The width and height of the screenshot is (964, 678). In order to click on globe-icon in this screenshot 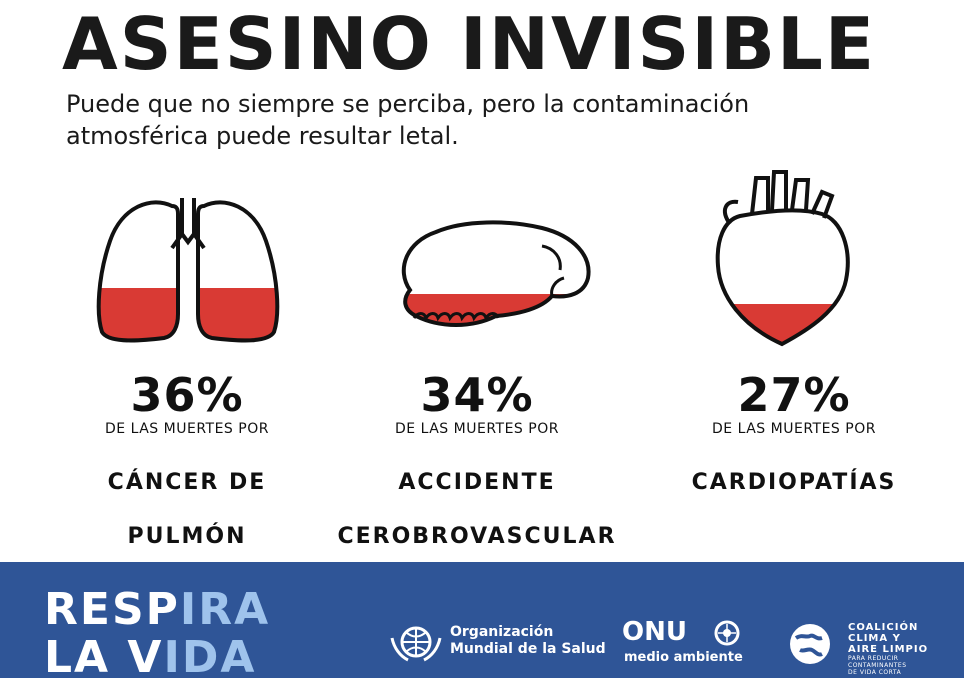, I will do `click(810, 644)`.